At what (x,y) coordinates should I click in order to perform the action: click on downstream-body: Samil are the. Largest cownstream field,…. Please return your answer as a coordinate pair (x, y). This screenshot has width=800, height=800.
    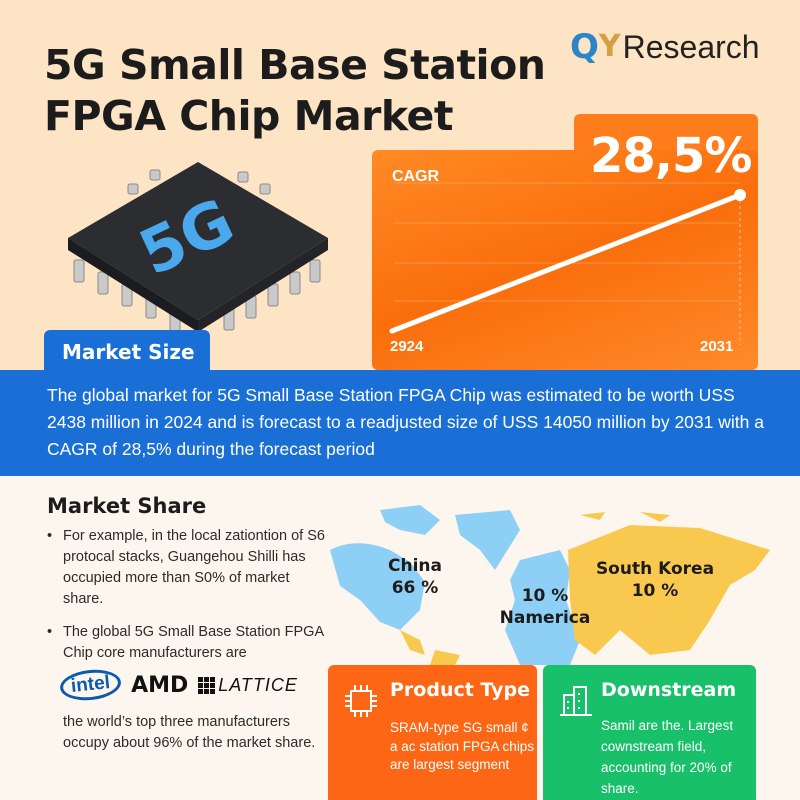
    Looking at the image, I should click on (667, 757).